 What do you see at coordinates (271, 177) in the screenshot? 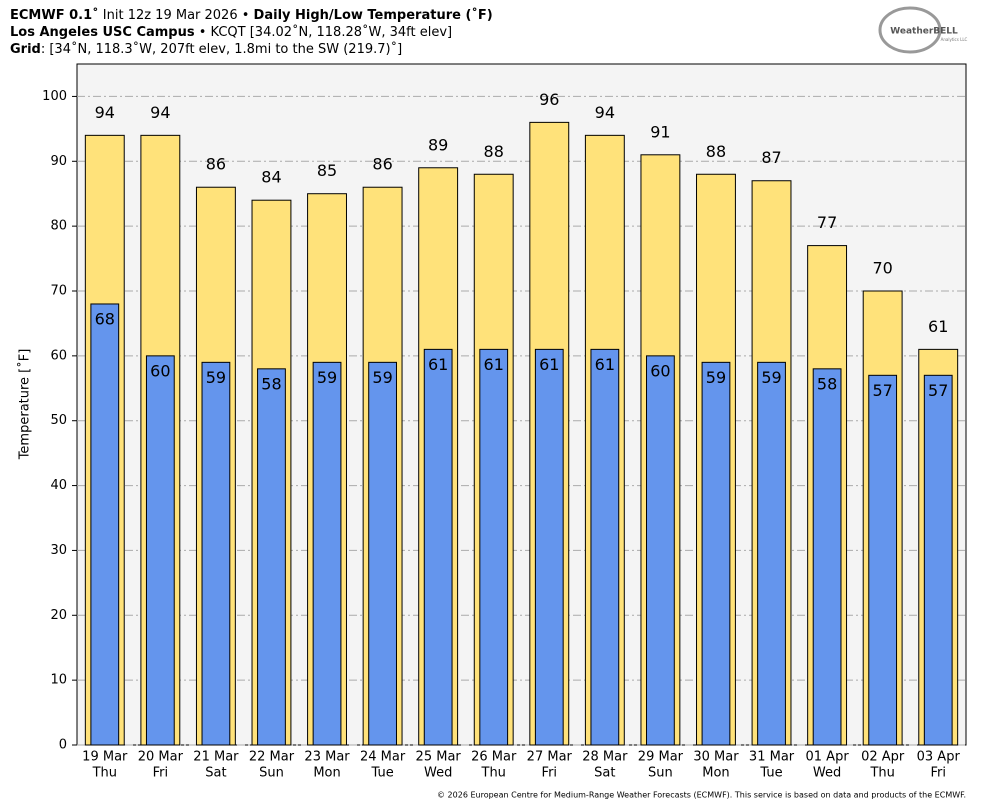
I see `high-label: 84` at bounding box center [271, 177].